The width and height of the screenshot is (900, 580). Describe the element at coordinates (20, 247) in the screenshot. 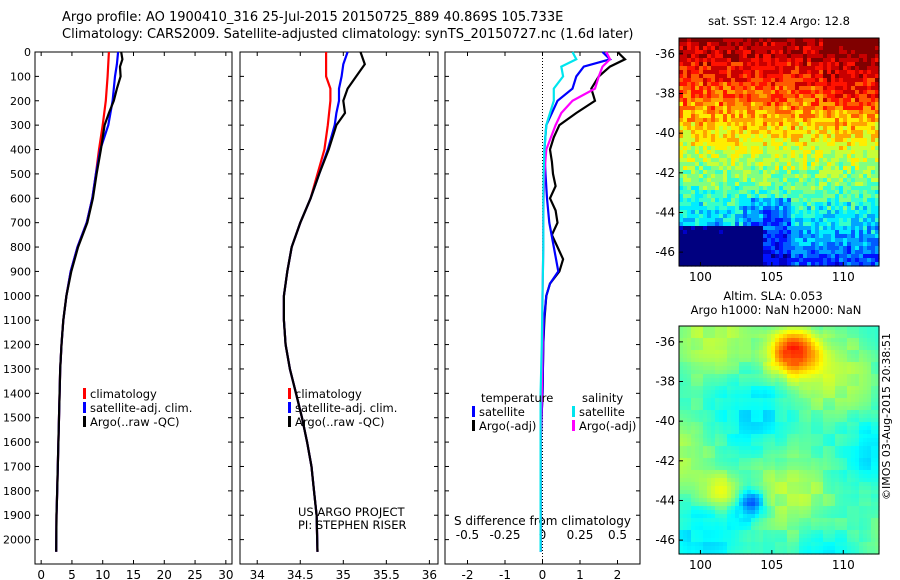

I see `depth-tick-label: 800` at that location.